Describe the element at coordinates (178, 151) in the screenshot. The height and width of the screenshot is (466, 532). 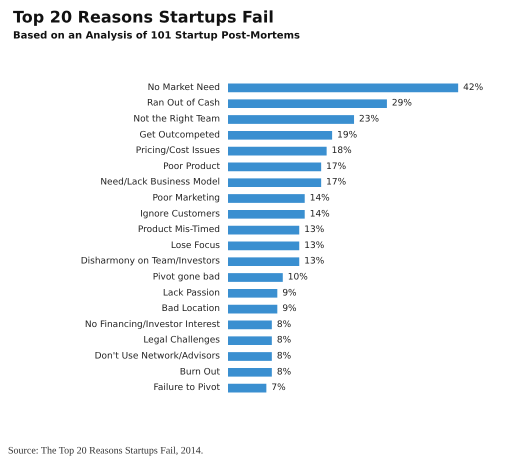
I see `y-tick-label: Pricing/Cost Issues` at that location.